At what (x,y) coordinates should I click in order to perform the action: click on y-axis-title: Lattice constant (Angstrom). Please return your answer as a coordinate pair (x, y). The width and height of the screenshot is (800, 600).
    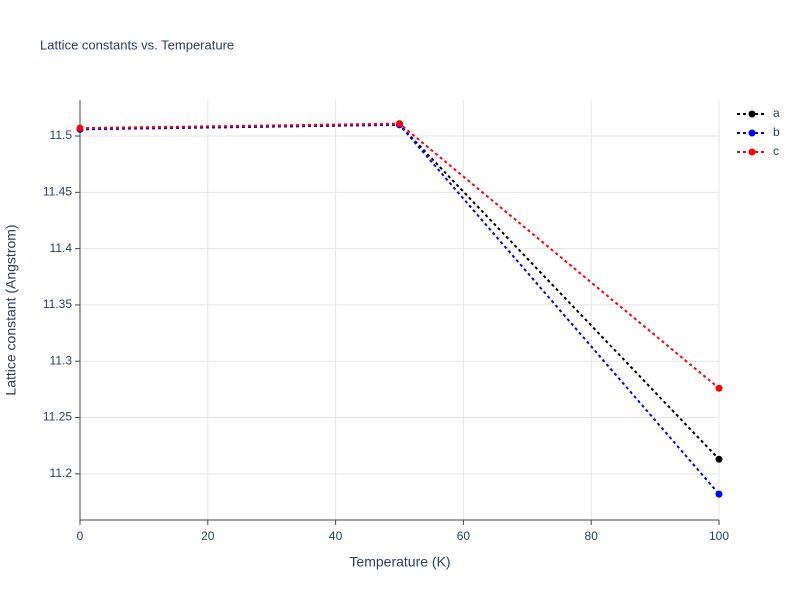
    Looking at the image, I should click on (11, 309).